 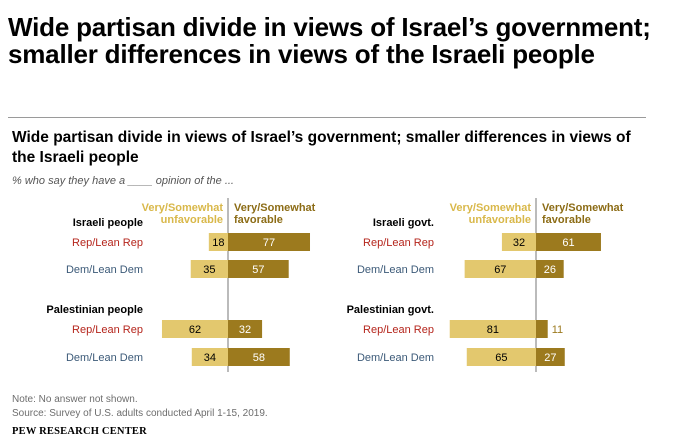 I want to click on value-label-unfavorable: 62, so click(x=195, y=330).